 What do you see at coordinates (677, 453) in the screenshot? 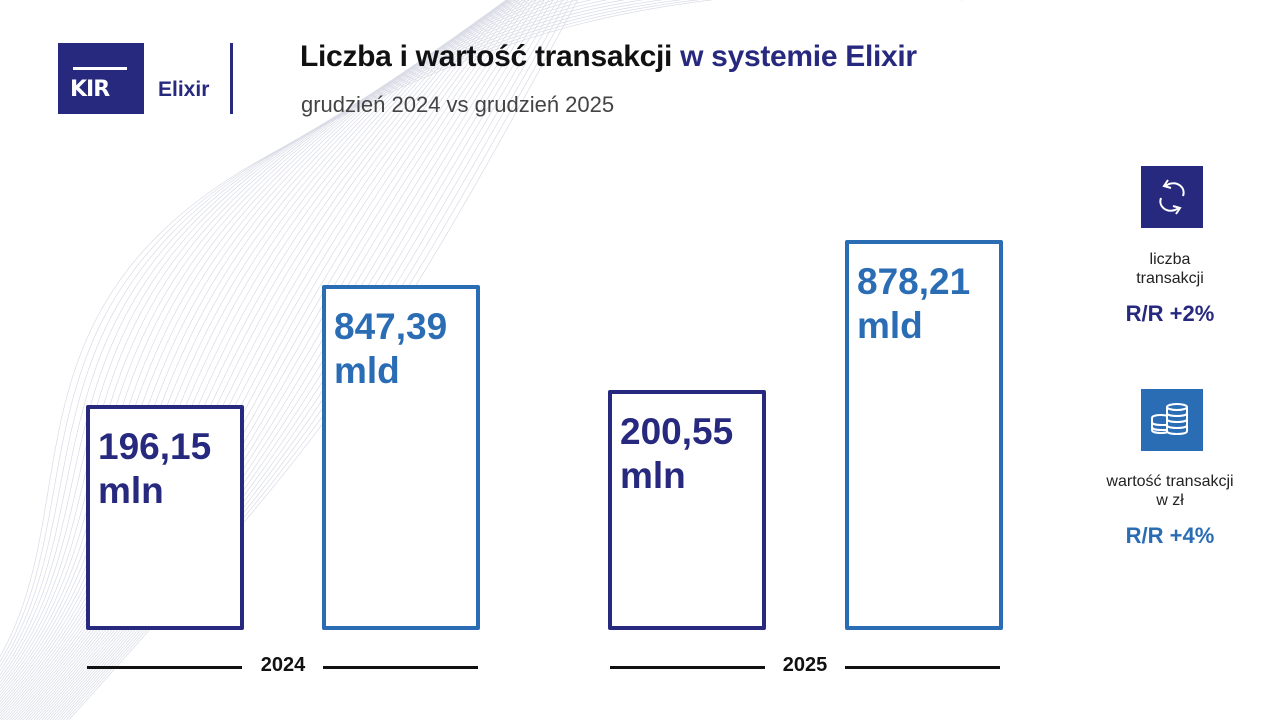
I see `bar-label: 200,55 mln` at bounding box center [677, 453].